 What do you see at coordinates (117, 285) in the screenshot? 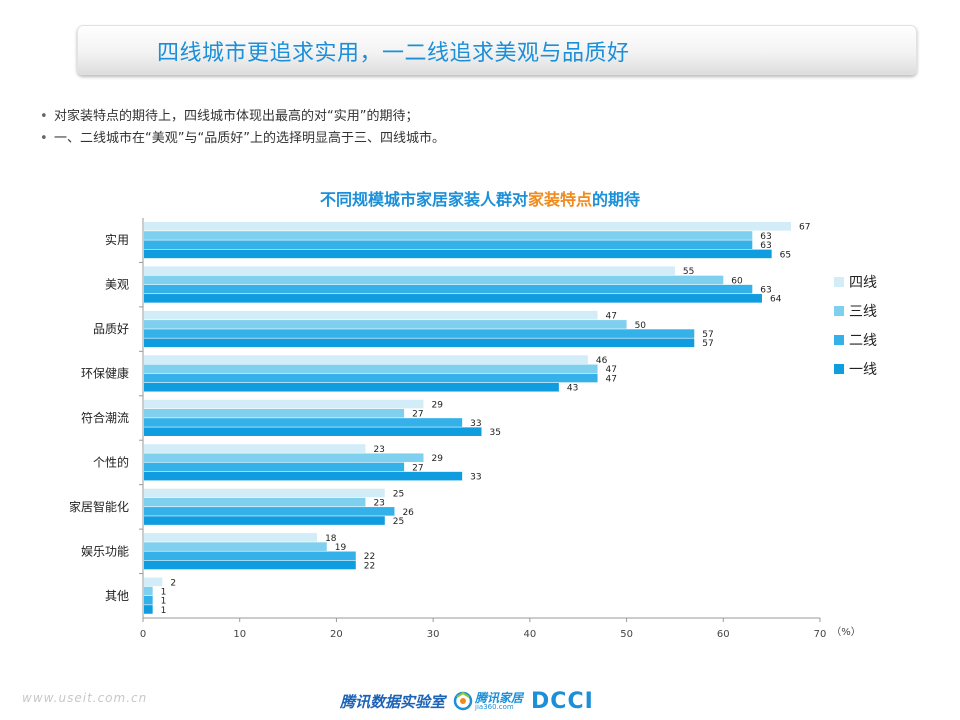
I see `category-label: 美观` at bounding box center [117, 285].